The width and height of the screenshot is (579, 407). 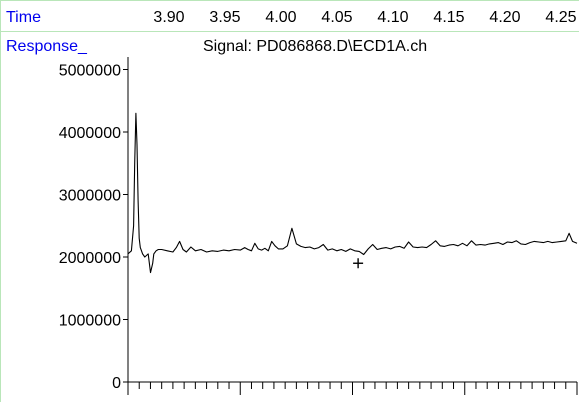 What do you see at coordinates (116, 383) in the screenshot?
I see `y-tick-label: 0` at bounding box center [116, 383].